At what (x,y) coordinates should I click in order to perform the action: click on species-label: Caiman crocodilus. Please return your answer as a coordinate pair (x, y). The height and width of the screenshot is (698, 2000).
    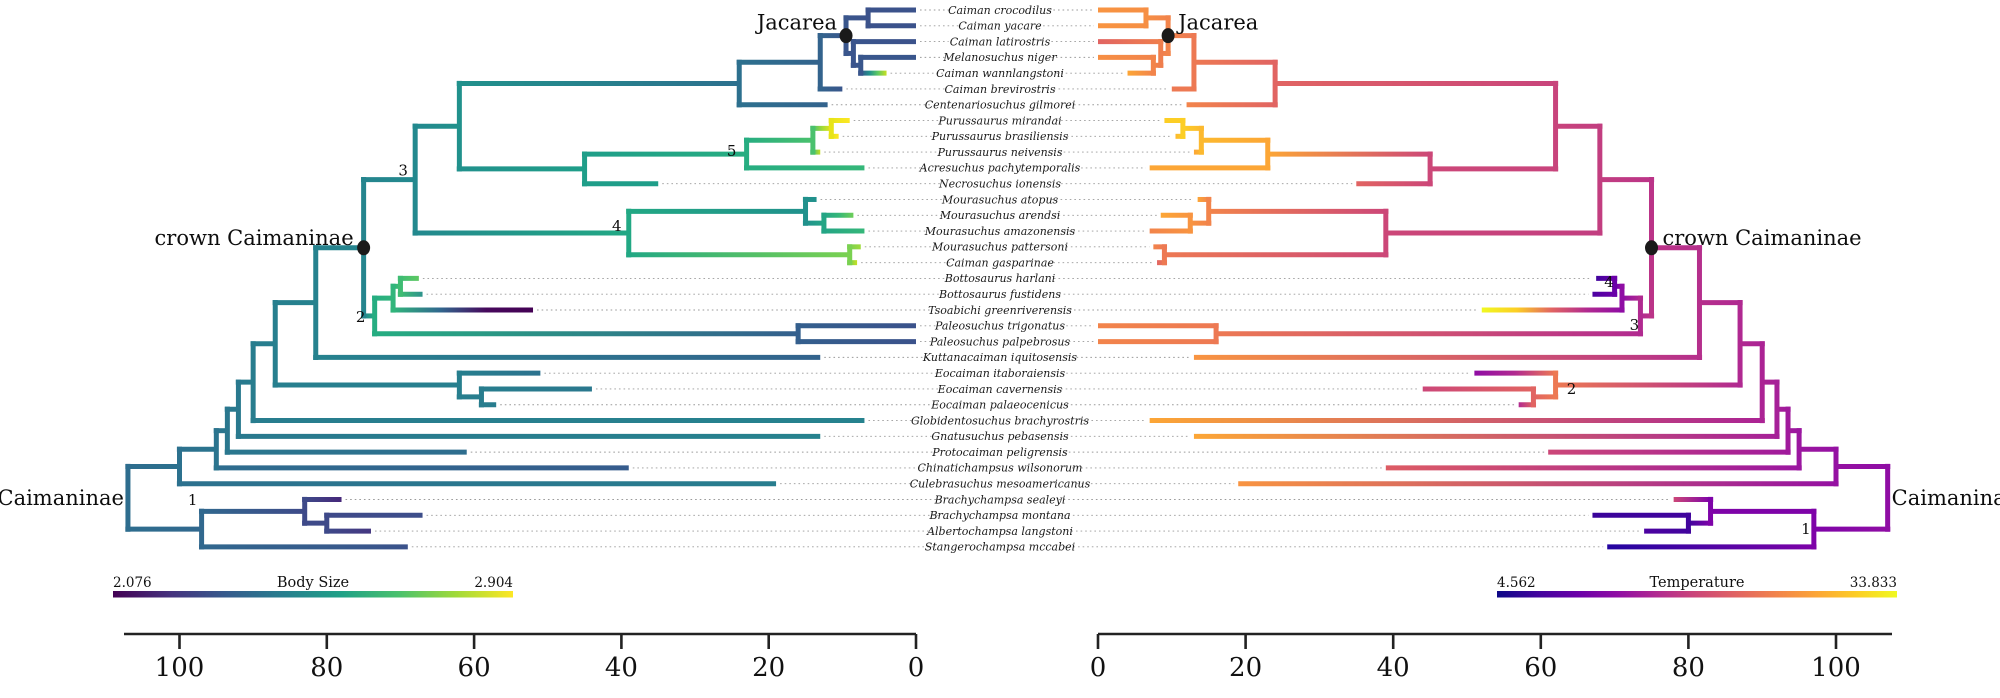
    Looking at the image, I should click on (1000, 10).